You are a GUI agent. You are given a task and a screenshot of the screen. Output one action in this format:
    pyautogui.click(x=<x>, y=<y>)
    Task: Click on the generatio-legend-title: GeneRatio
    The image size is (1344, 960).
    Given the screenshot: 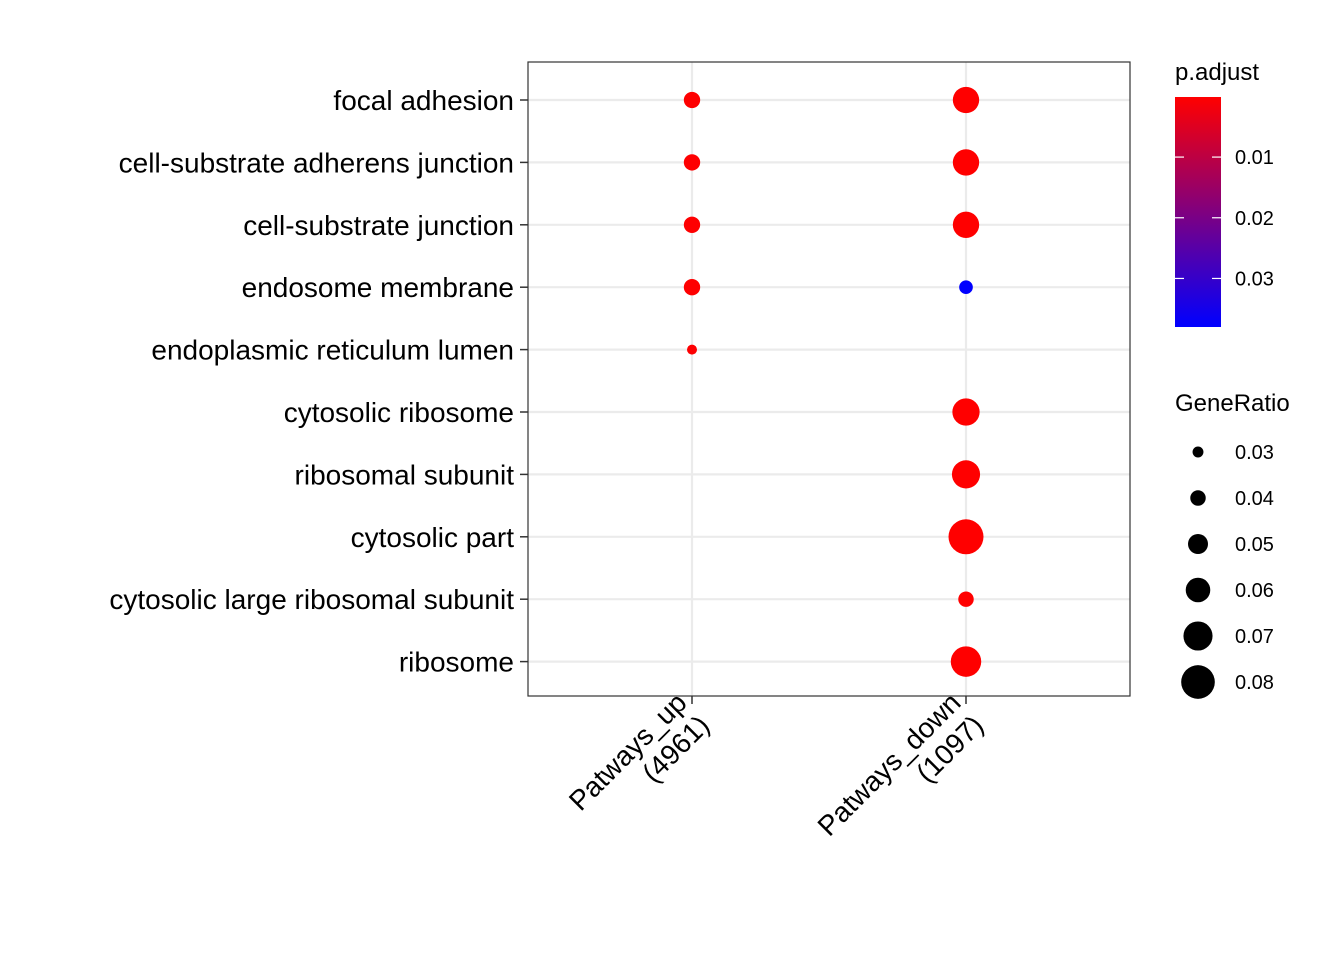 What is the action you would take?
    pyautogui.click(x=1232, y=403)
    